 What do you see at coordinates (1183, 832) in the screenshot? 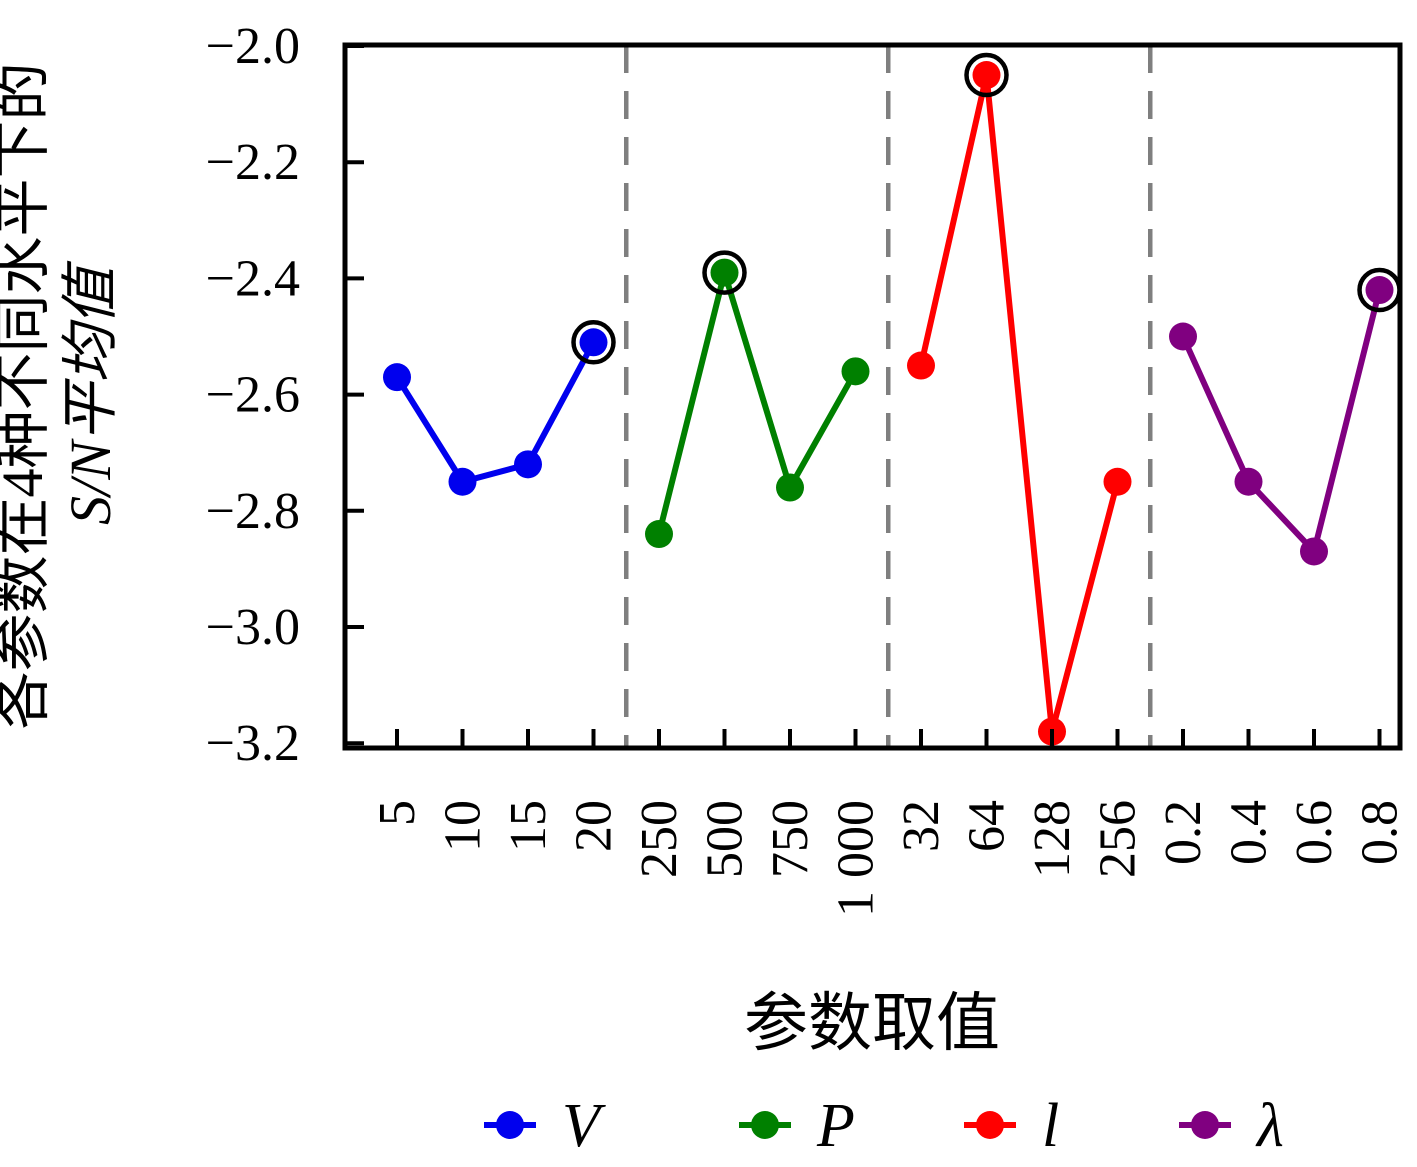
I see `x-tick-label-0.2: 0.2` at bounding box center [1183, 832].